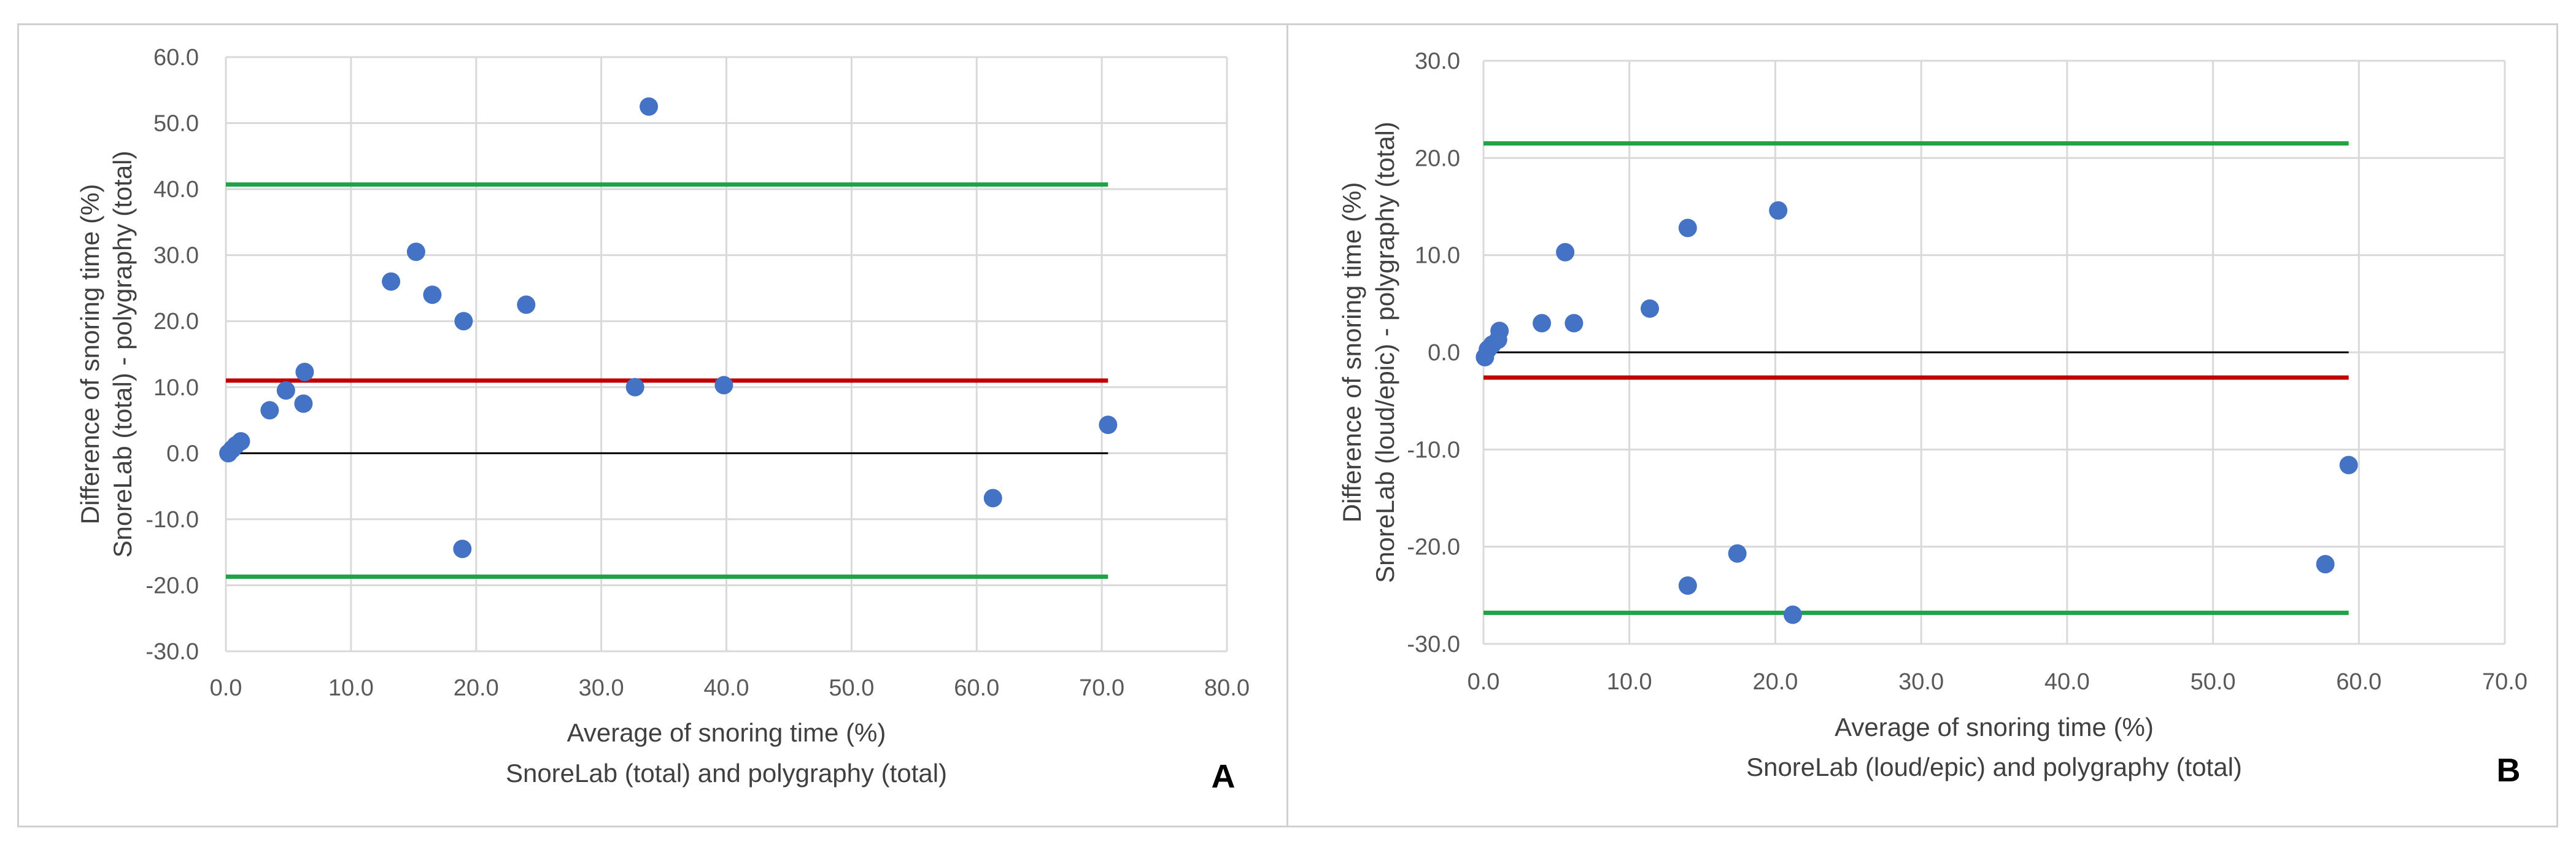 This screenshot has width=2576, height=844. Describe the element at coordinates (172, 652) in the screenshot. I see `chart-a-y-tick-label: -30.0` at that location.